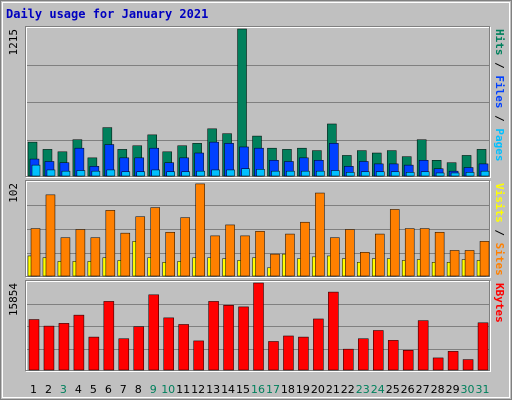 The width and height of the screenshot is (512, 400). I want to click on kbytes-panel-legend: KBytes, so click(499, 303).